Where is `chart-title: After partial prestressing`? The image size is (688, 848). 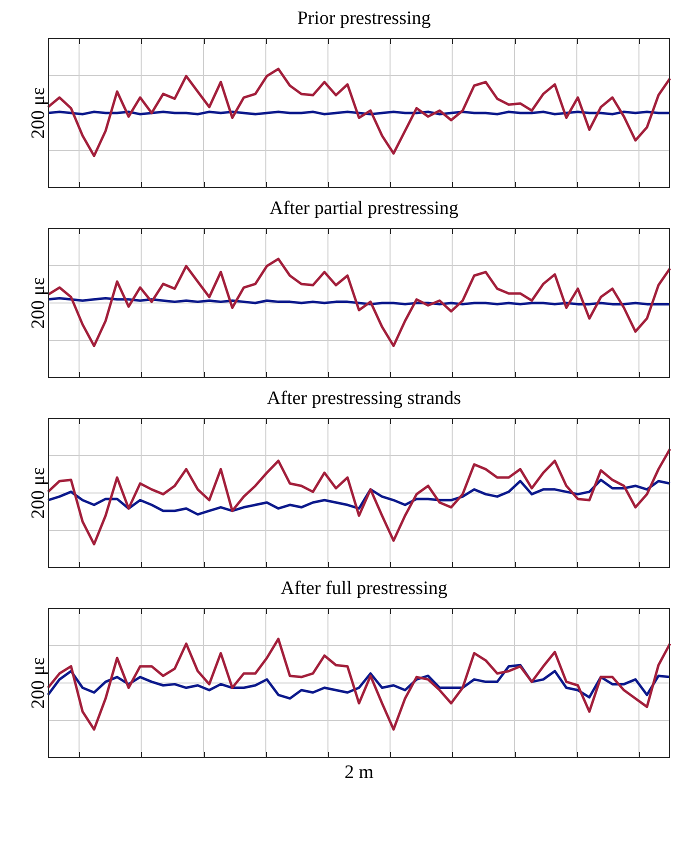 chart-title: After partial prestressing is located at coordinates (364, 209).